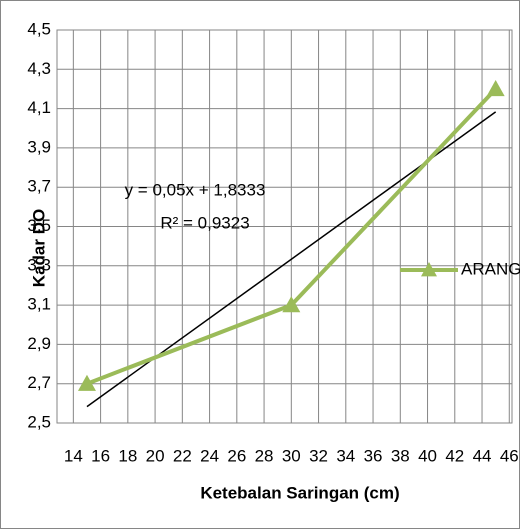 The width and height of the screenshot is (520, 529). What do you see at coordinates (318, 455) in the screenshot?
I see `x-tick-label: 32` at bounding box center [318, 455].